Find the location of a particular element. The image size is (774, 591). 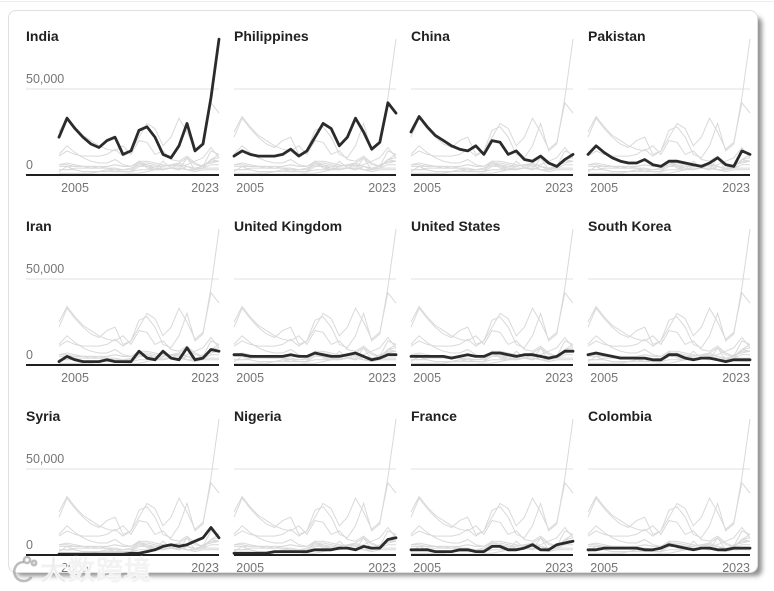

panel-title: China is located at coordinates (430, 36).